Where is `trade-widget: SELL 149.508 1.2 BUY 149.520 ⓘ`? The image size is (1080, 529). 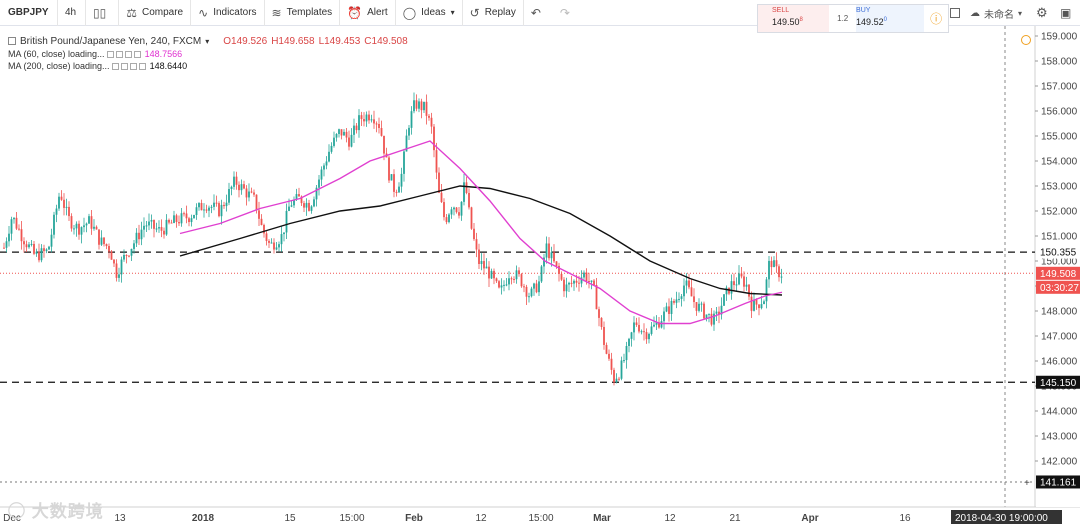 trade-widget: SELL 149.508 1.2 BUY 149.520 ⓘ is located at coordinates (853, 18).